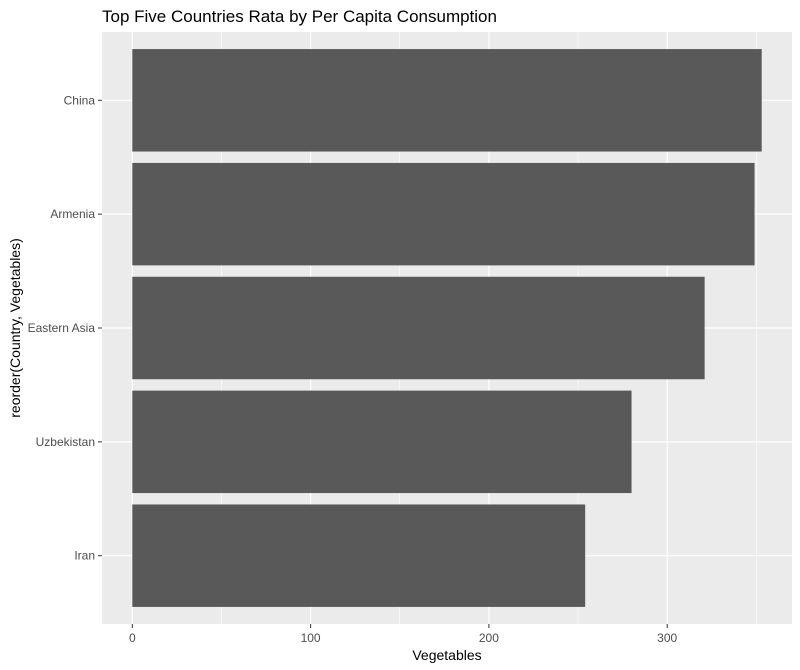 The width and height of the screenshot is (800, 670). I want to click on bar-uzbekistan, so click(382, 442).